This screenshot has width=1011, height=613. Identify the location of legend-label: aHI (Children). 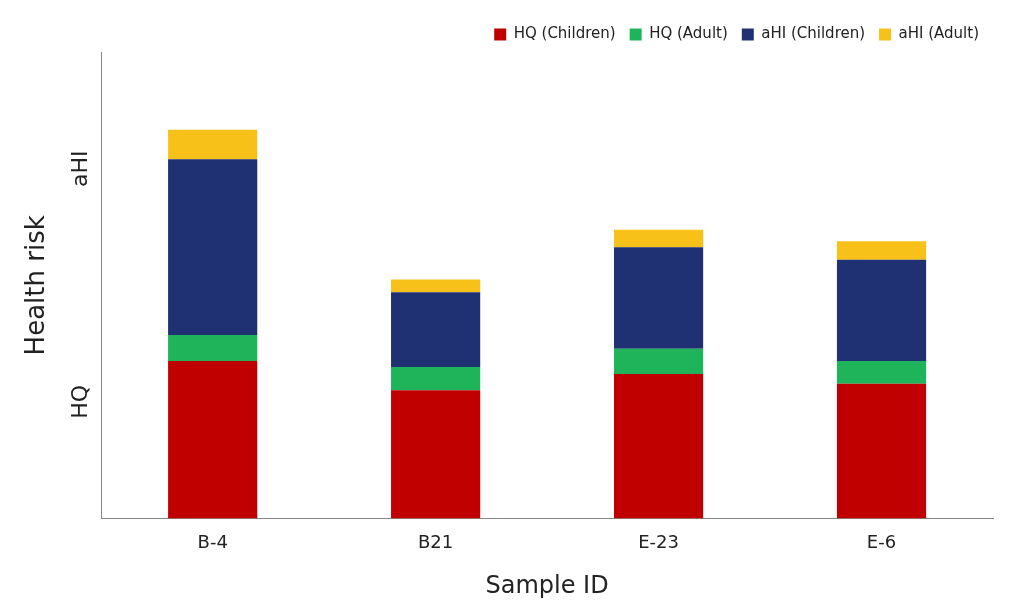
(813, 33).